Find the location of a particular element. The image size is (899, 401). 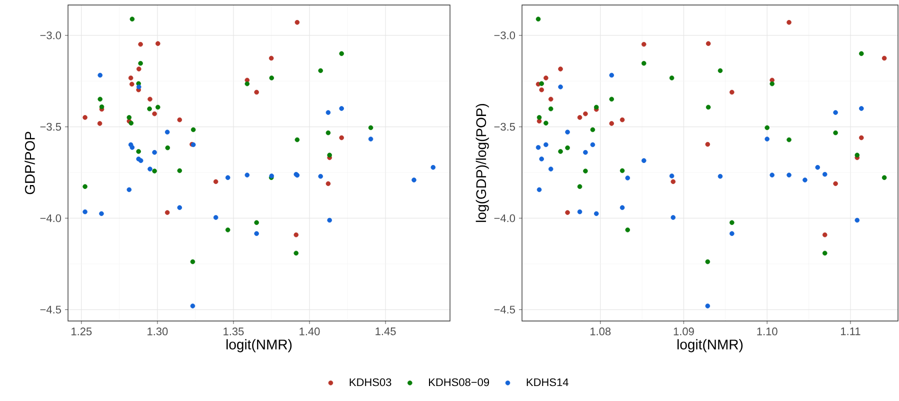

x-tick-label: 1.40 is located at coordinates (310, 332).